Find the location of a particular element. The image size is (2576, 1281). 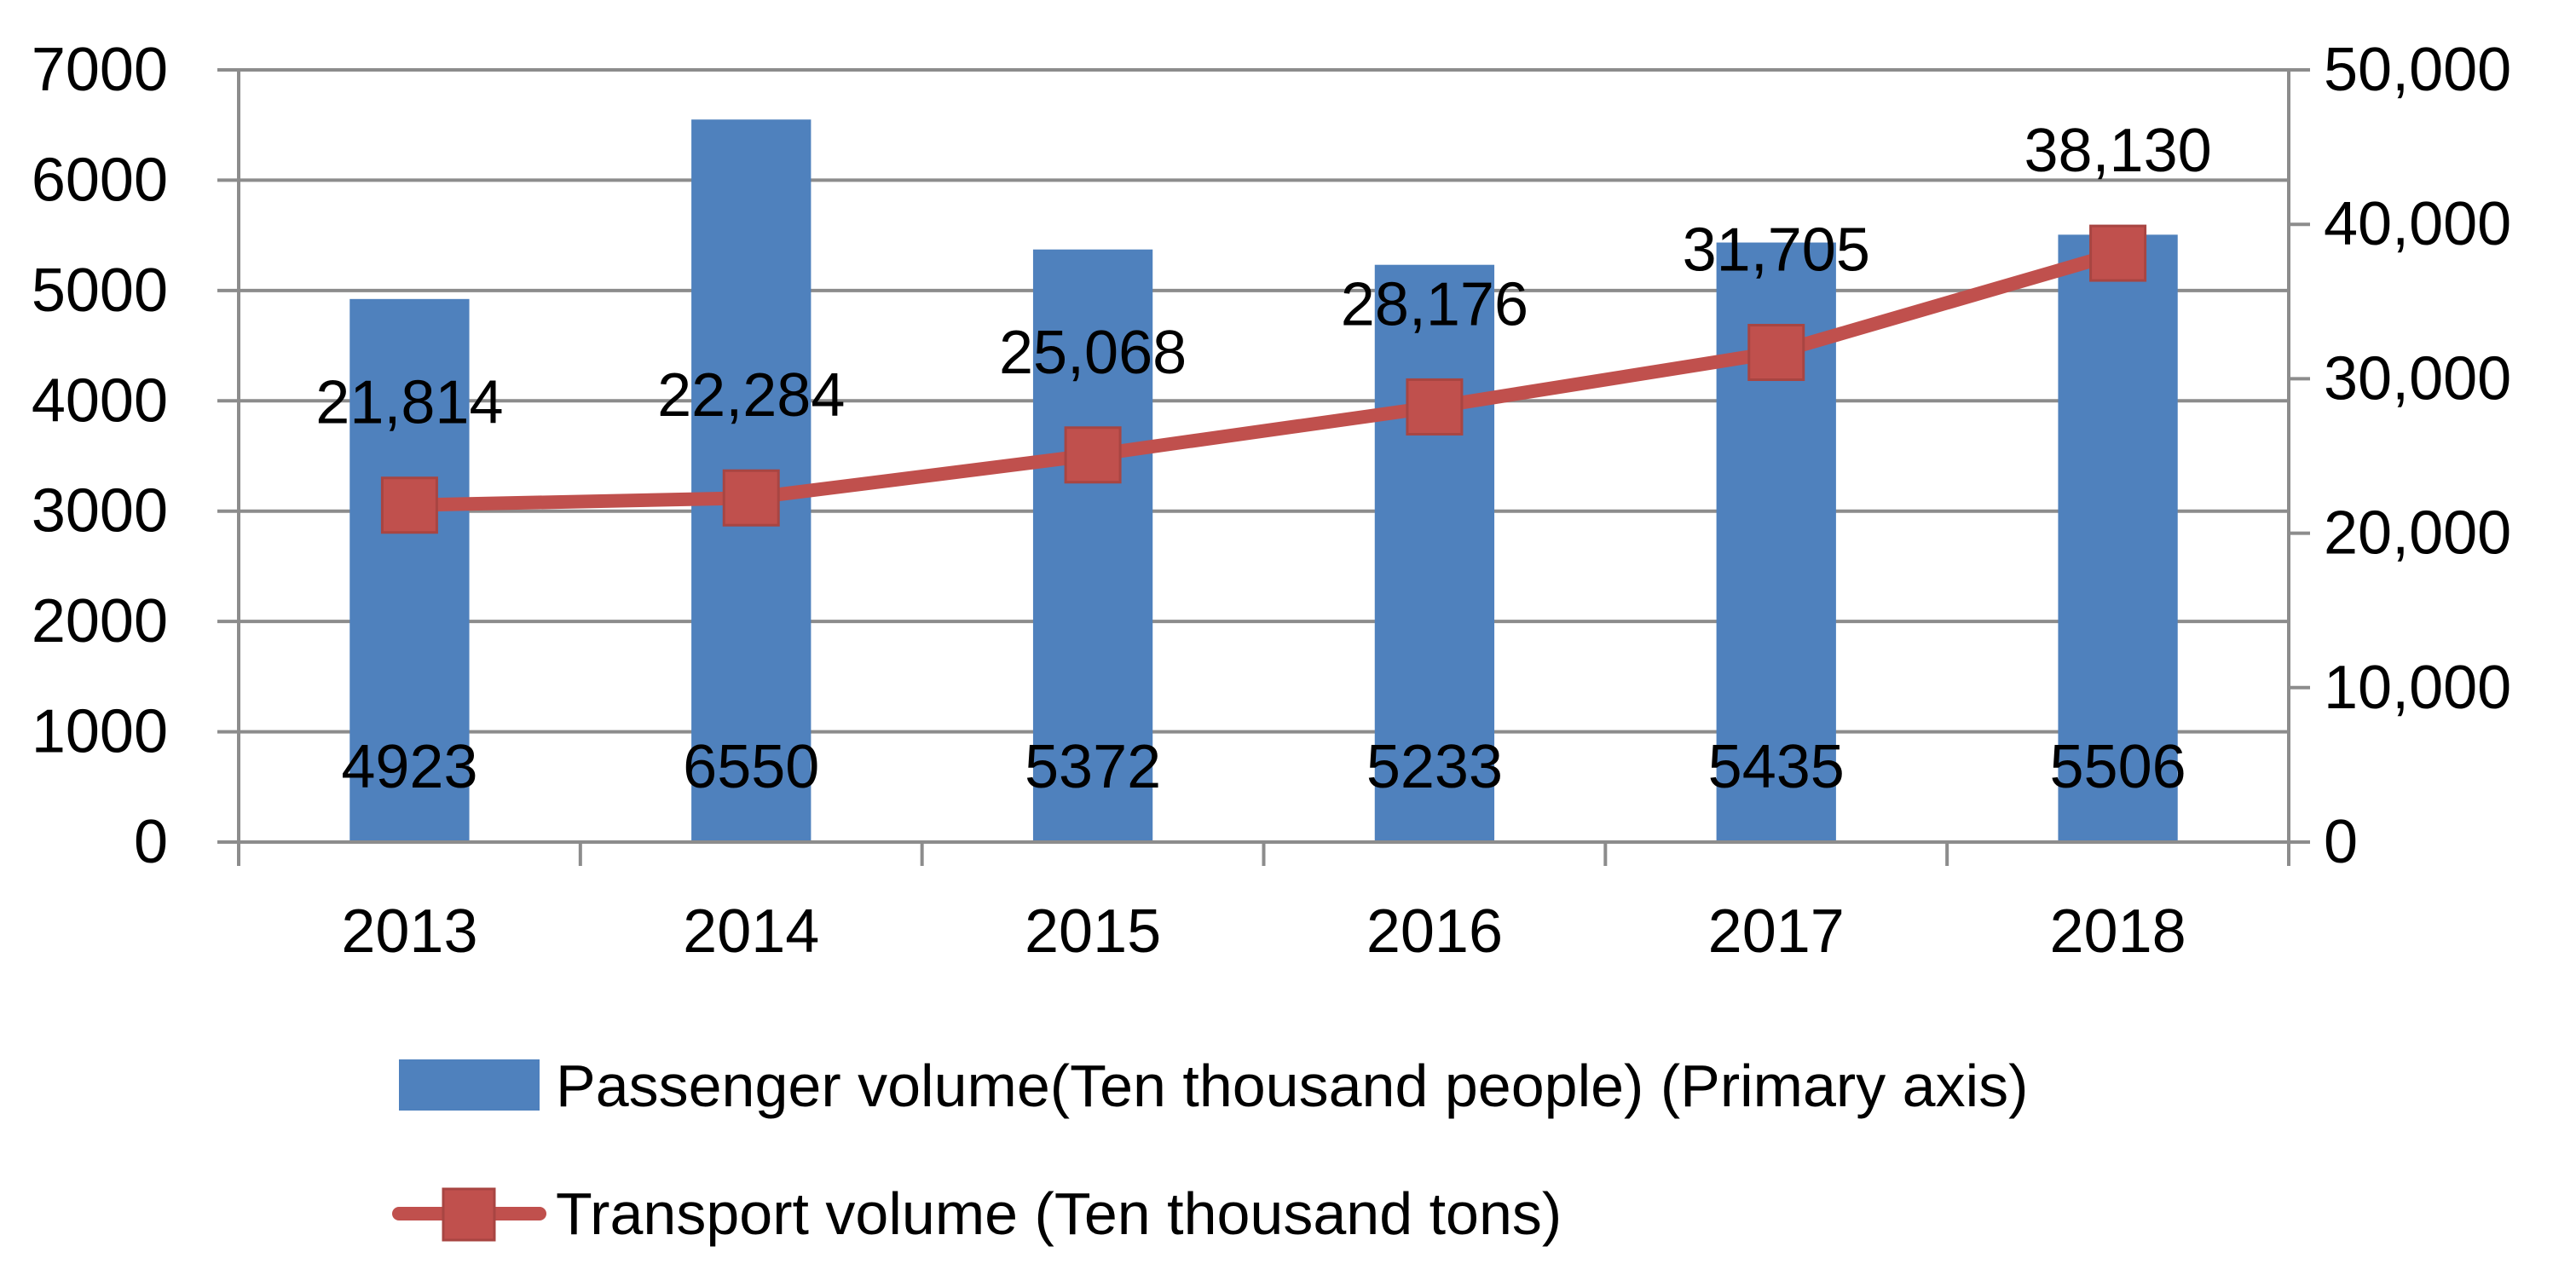

line-marker-2015 is located at coordinates (1093, 455).